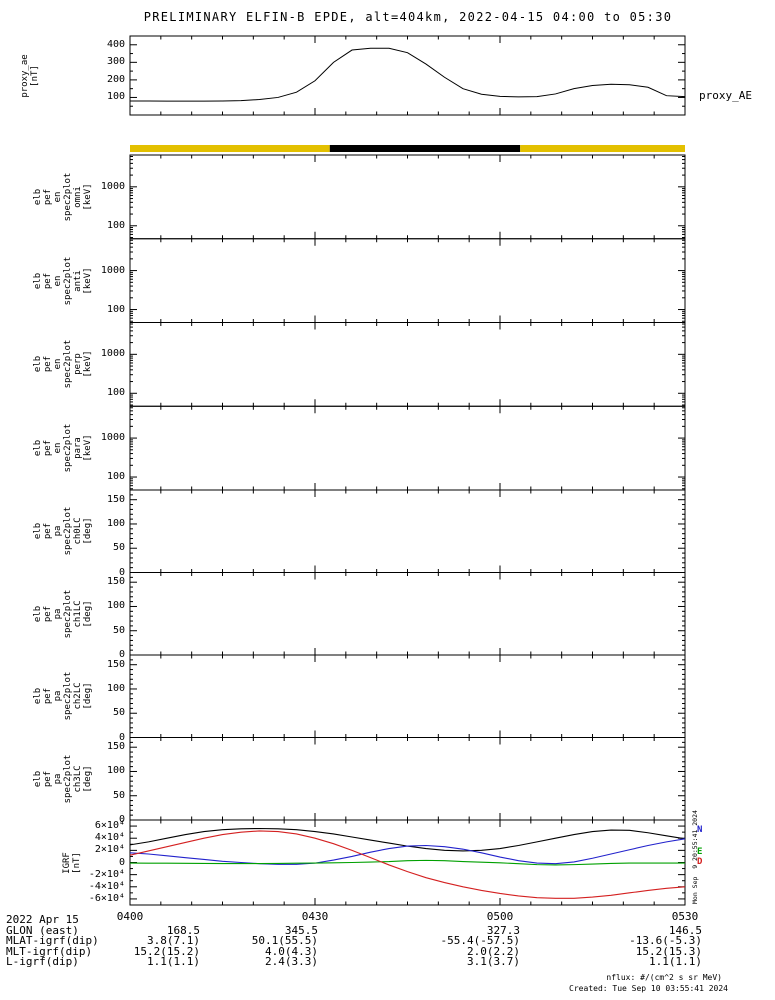  I want to click on created-note: Created: Tue Sep 10 03:55:41 2024, so click(648, 988).